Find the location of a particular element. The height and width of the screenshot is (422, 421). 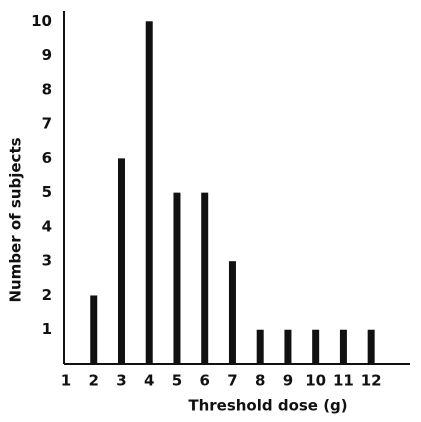

x-tick-label: 3 is located at coordinates (121, 381).